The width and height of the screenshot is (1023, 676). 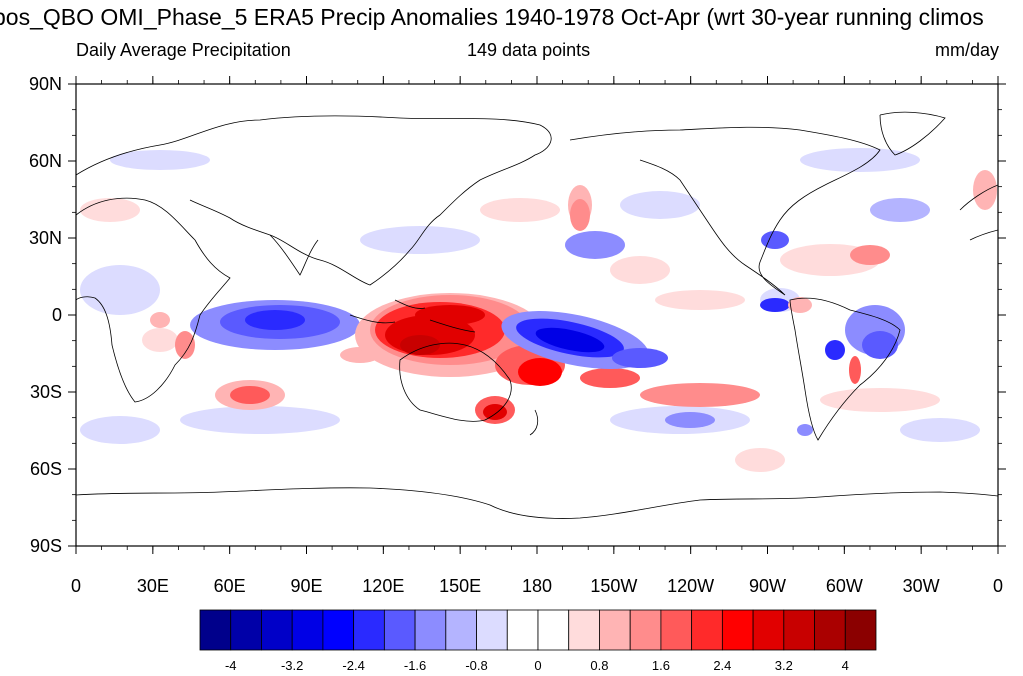 I want to click on central-pacific-dry, so click(x=608, y=329).